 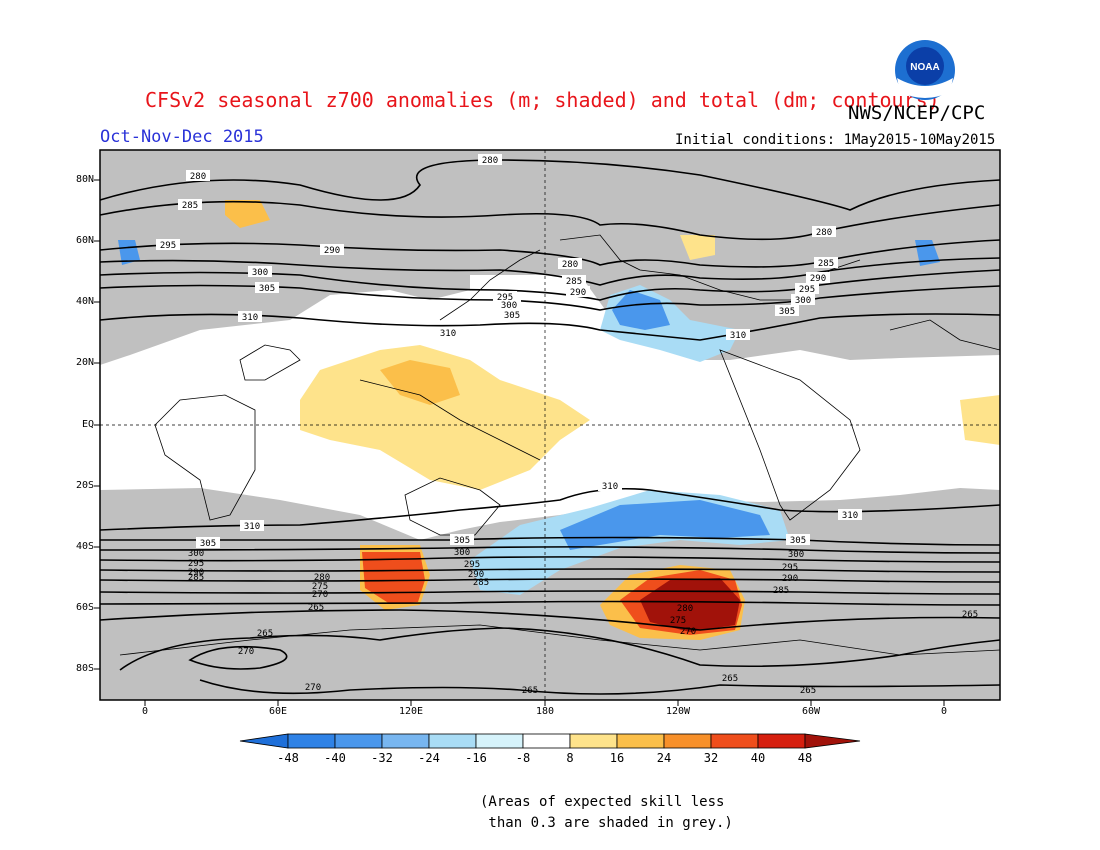 What do you see at coordinates (917, 113) in the screenshot?
I see `agency-label: NWS/NCEP/CPC` at bounding box center [917, 113].